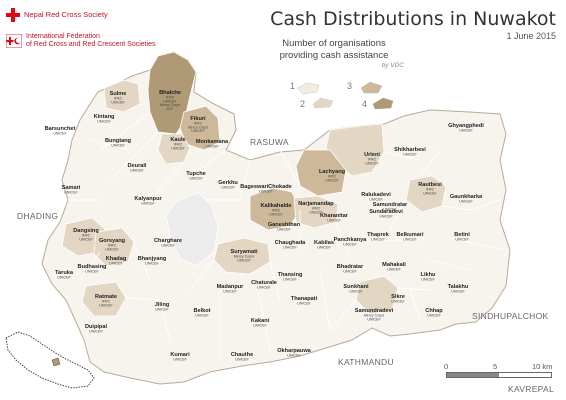 This screenshot has height=400, width=566. I want to click on vdc-area-kalikahalde, so click(275, 209).